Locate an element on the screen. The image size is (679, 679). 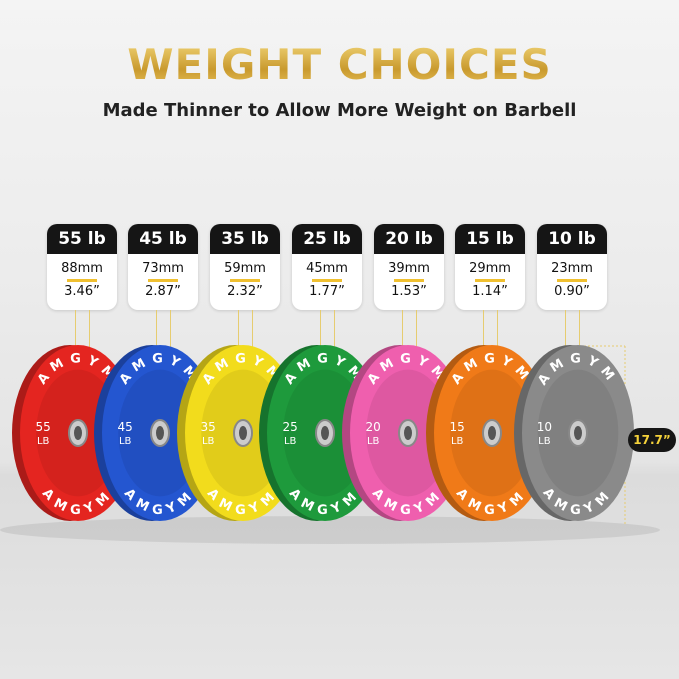
weight-card: 55 lb 88mm 3.46” is located at coordinates (82, 267).